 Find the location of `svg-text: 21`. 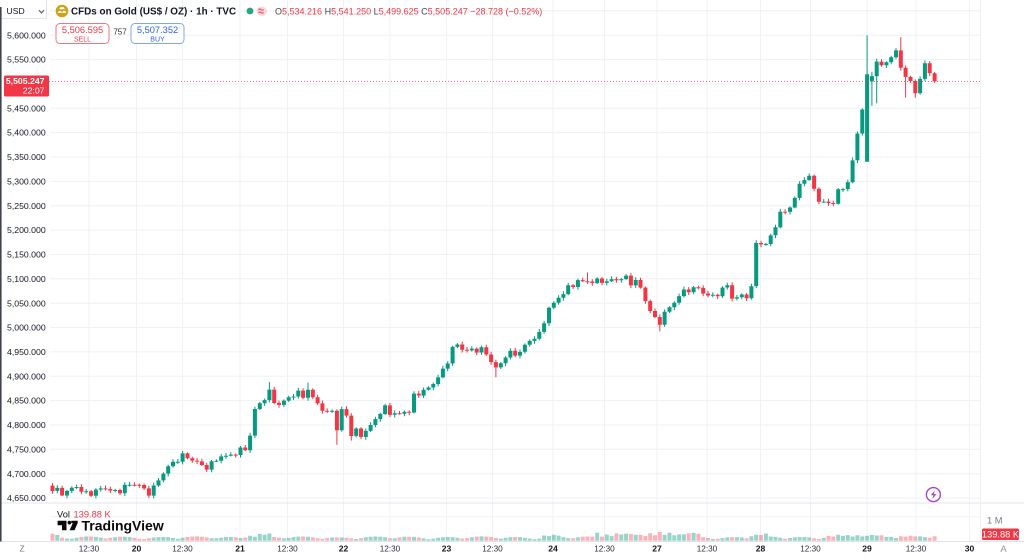

svg-text: 21 is located at coordinates (240, 549).